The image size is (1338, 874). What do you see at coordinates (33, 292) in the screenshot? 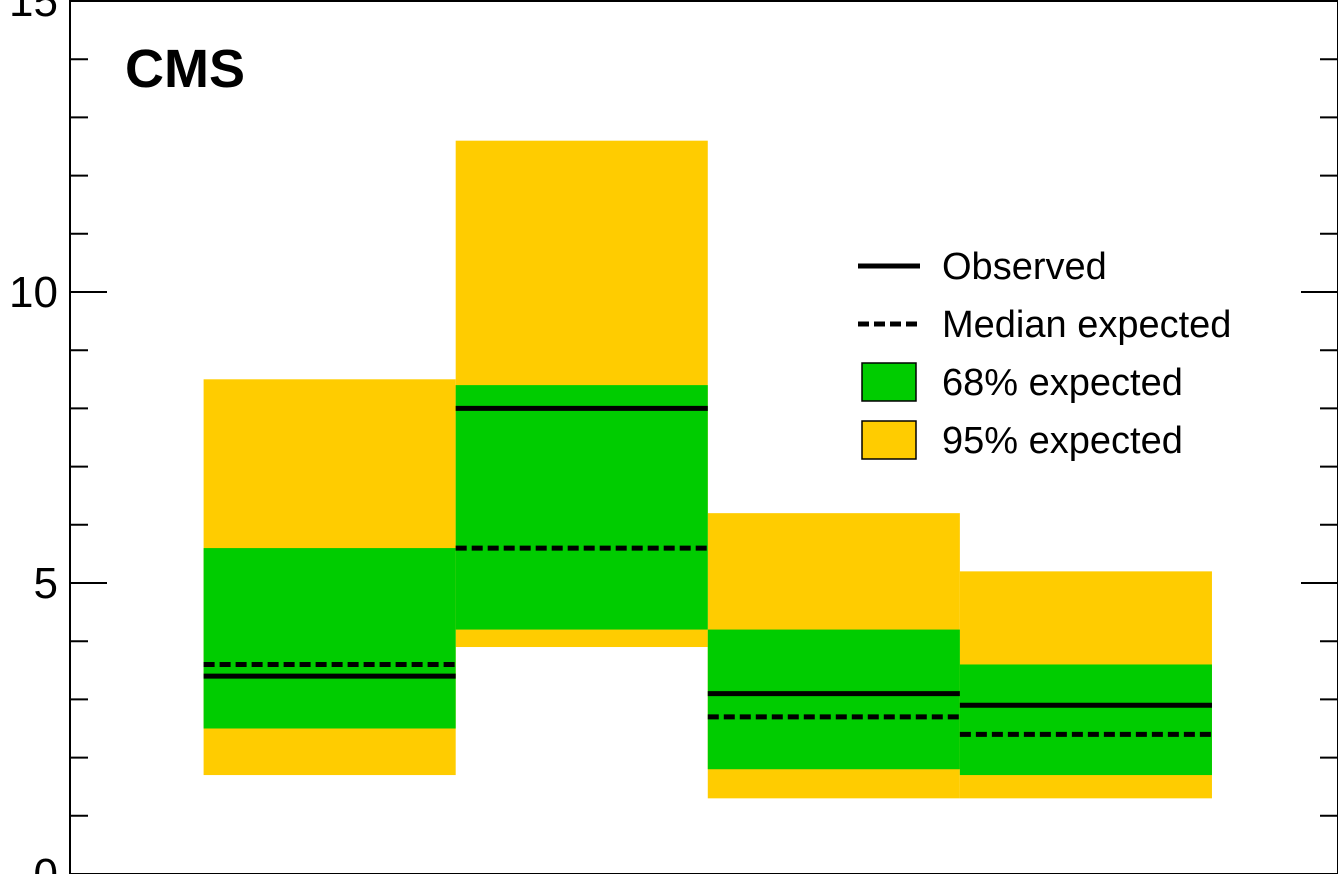
I see `y-tick-label: 10` at bounding box center [33, 292].